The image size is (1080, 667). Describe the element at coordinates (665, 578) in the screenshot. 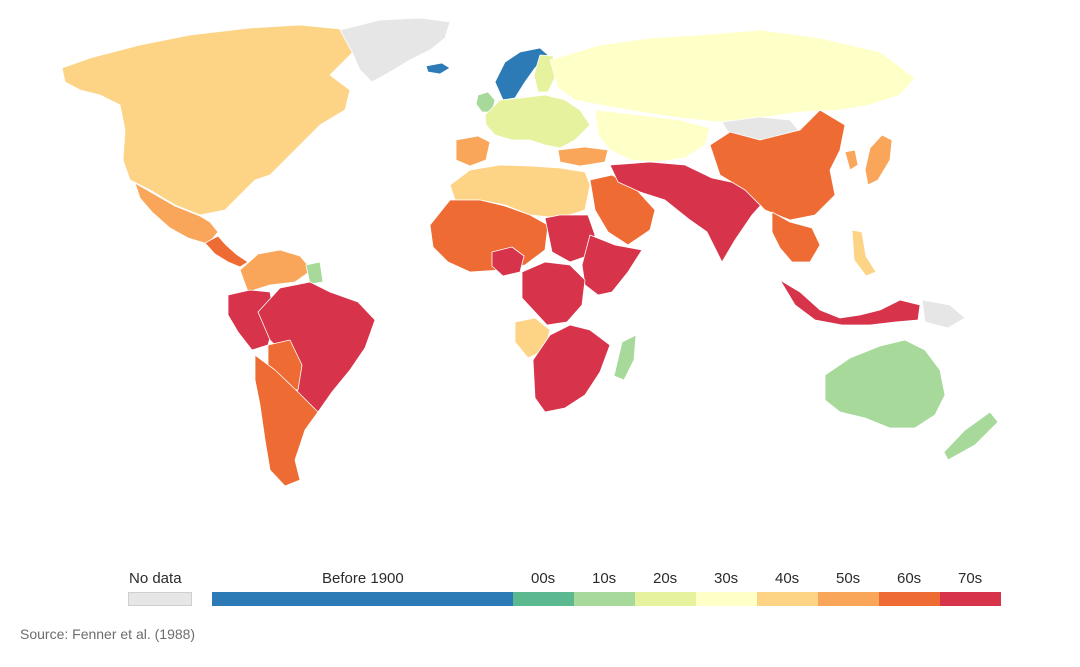

I see `legend-label-20s: 20s` at that location.